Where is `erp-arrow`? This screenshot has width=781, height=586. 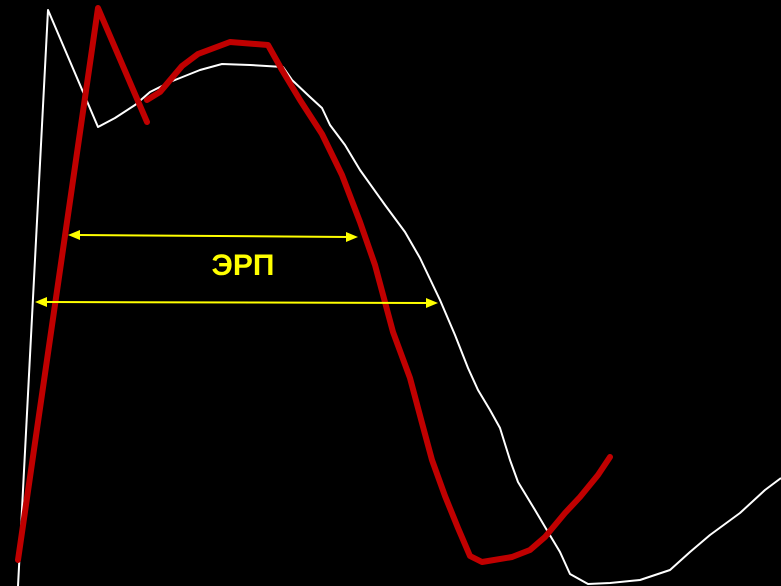 erp-arrow is located at coordinates (213, 236).